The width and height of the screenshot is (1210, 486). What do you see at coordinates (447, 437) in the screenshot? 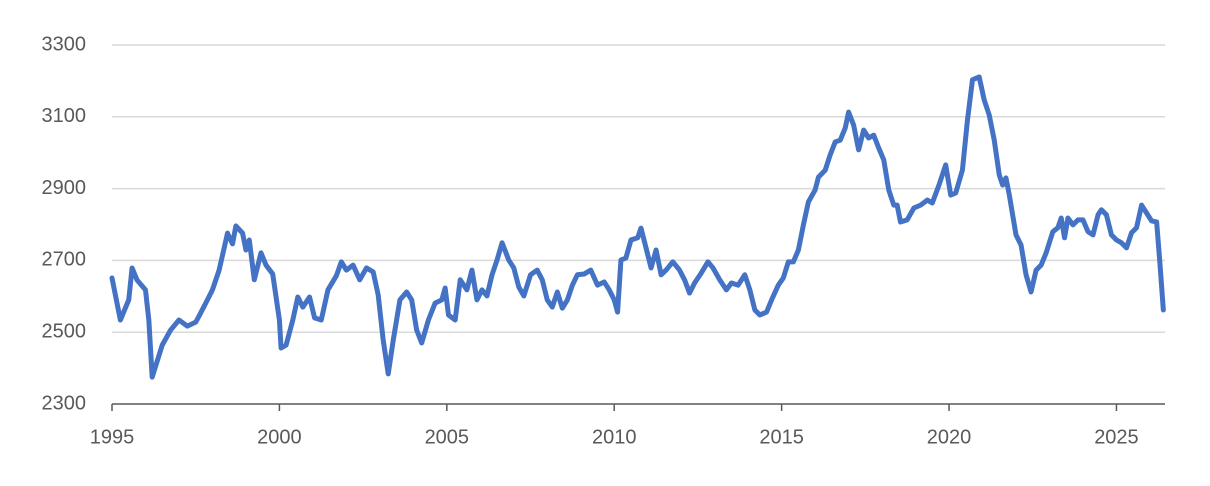
I see `x-tick-label: 2005` at bounding box center [447, 437].